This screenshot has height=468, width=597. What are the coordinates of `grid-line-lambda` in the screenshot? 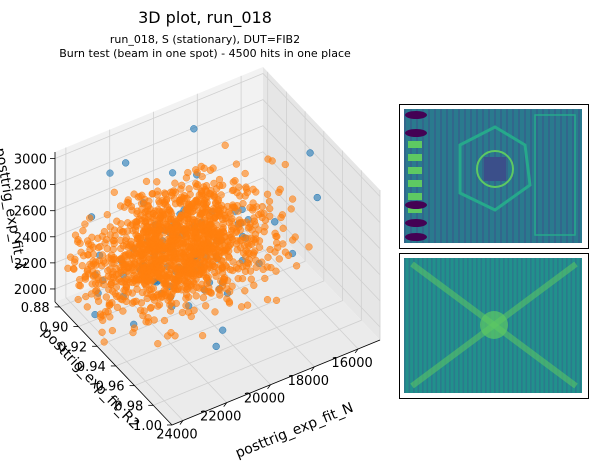 It's located at (217, 135).